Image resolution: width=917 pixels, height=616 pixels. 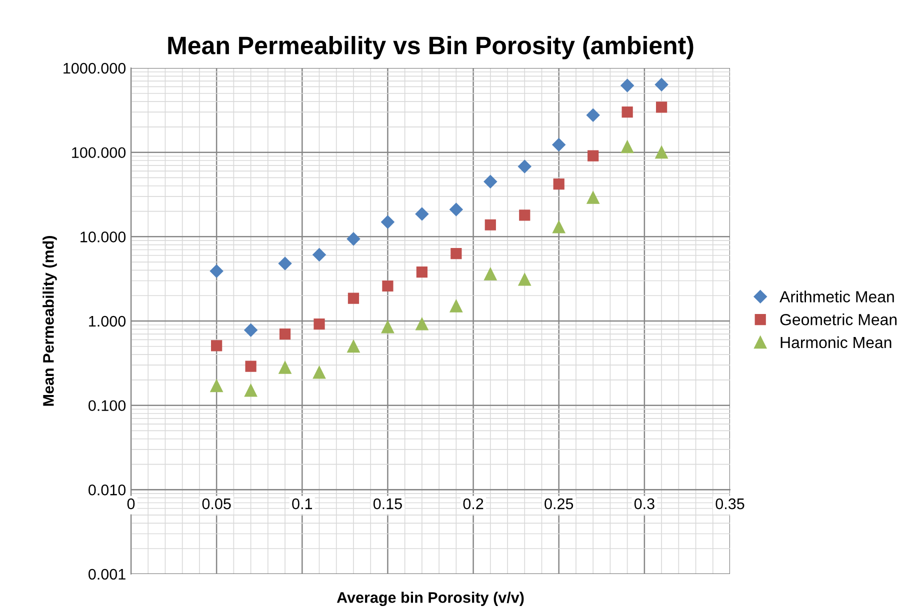 What do you see at coordinates (131, 504) in the screenshot?
I see `x-tick-label: 0` at bounding box center [131, 504].